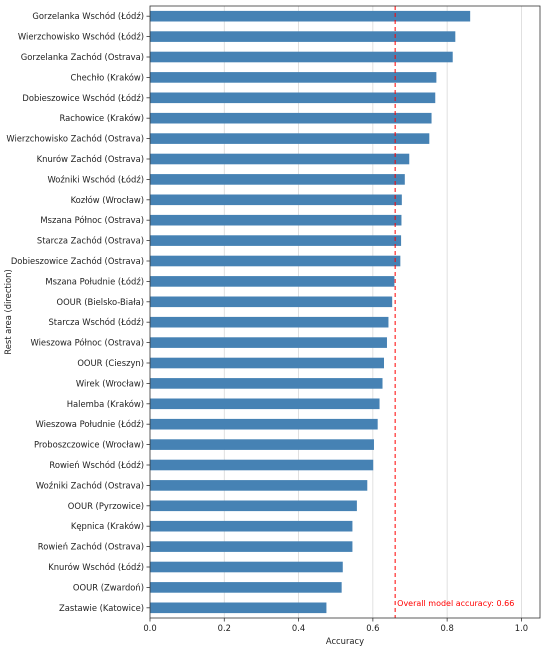 This screenshot has height=650, width=550. Describe the element at coordinates (101, 608) in the screenshot. I see `category-label: Zastawie (Katowice)` at that location.